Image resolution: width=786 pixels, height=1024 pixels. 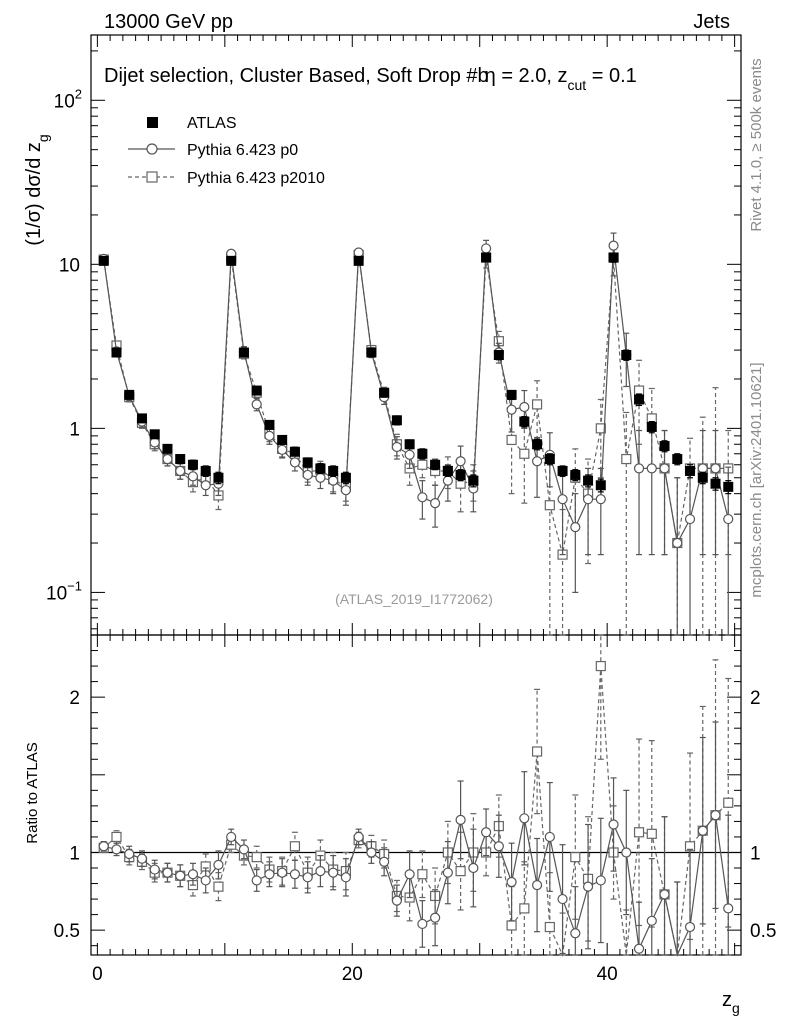 I want to click on header-left: 13000 GeV pp, so click(x=168, y=22).